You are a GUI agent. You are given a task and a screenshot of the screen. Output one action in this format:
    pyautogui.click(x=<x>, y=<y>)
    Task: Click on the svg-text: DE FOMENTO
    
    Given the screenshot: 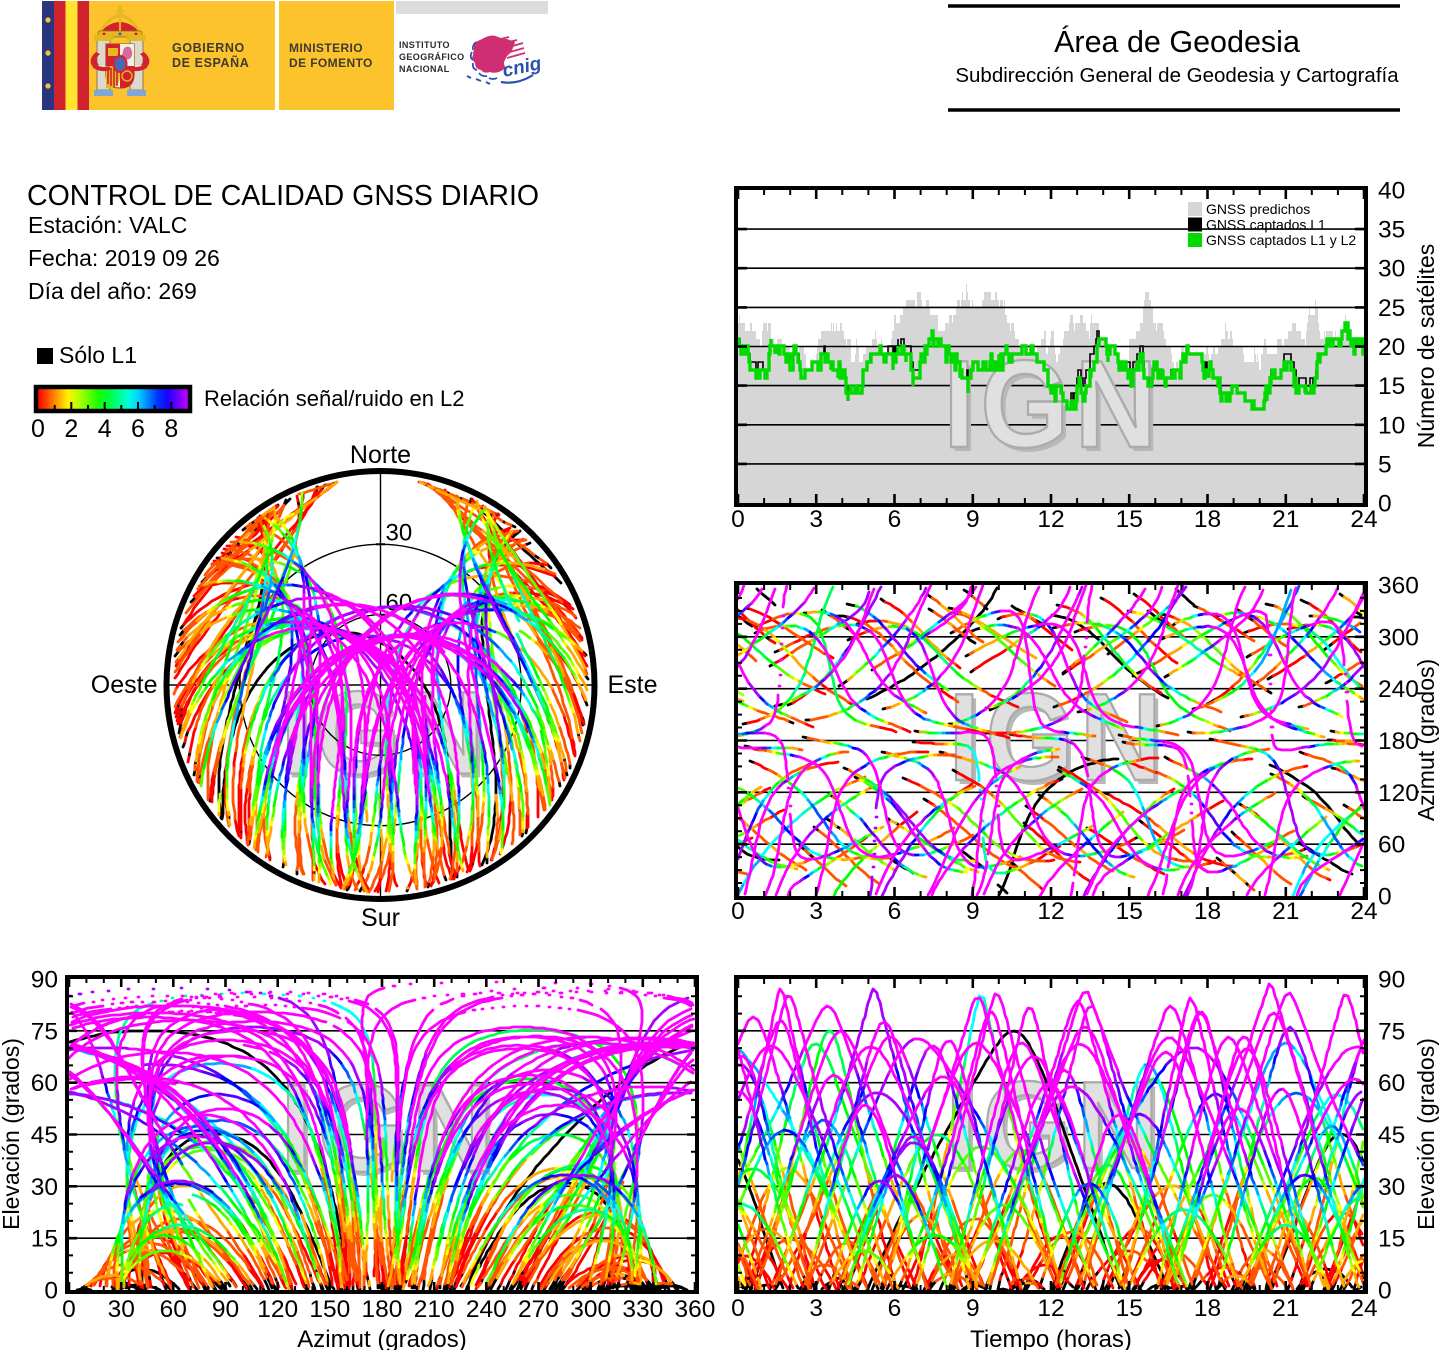 What is the action you would take?
    pyautogui.click(x=331, y=63)
    